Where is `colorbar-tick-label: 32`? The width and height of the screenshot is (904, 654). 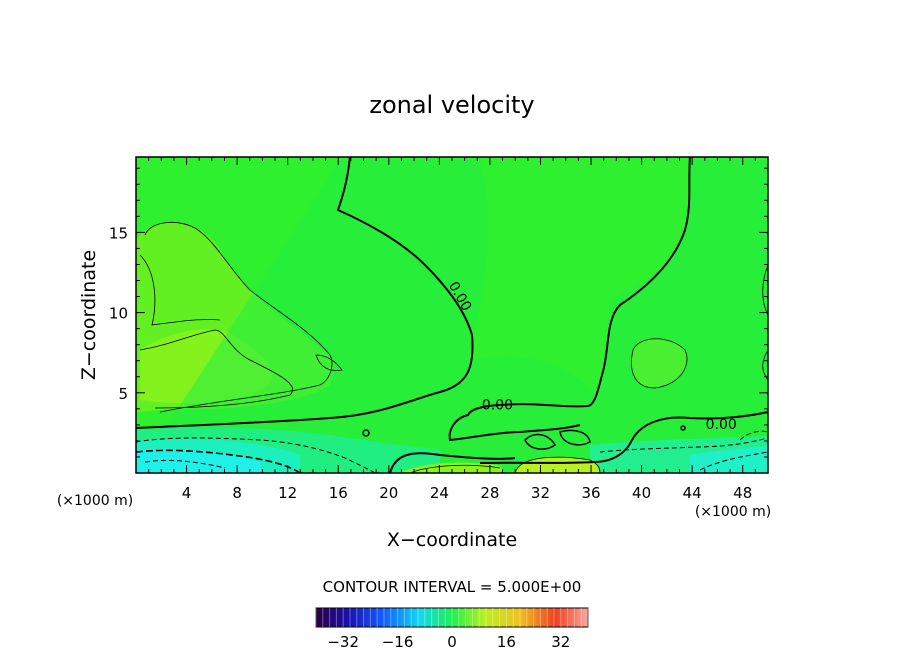
colorbar-tick-label: 32 is located at coordinates (560, 642).